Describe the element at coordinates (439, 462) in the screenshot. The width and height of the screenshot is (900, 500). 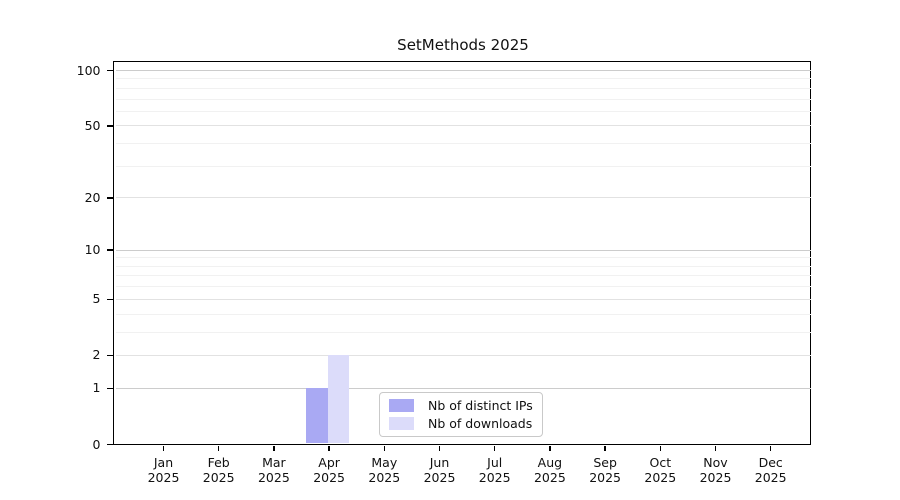
I see `x-tick-month: Jun` at that location.